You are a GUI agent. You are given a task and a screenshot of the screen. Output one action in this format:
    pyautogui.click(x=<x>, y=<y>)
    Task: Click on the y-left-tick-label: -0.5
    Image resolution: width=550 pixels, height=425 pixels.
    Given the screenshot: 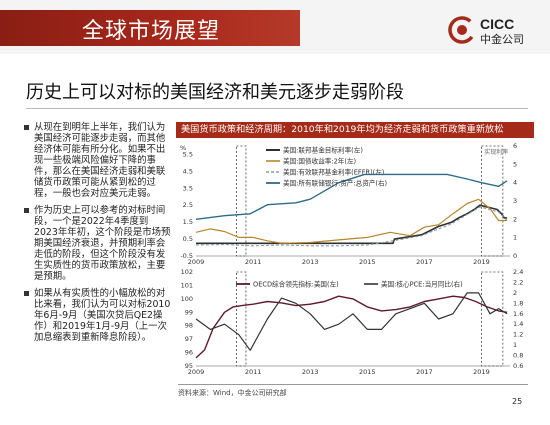 What is the action you would take?
    pyautogui.click(x=186, y=256)
    